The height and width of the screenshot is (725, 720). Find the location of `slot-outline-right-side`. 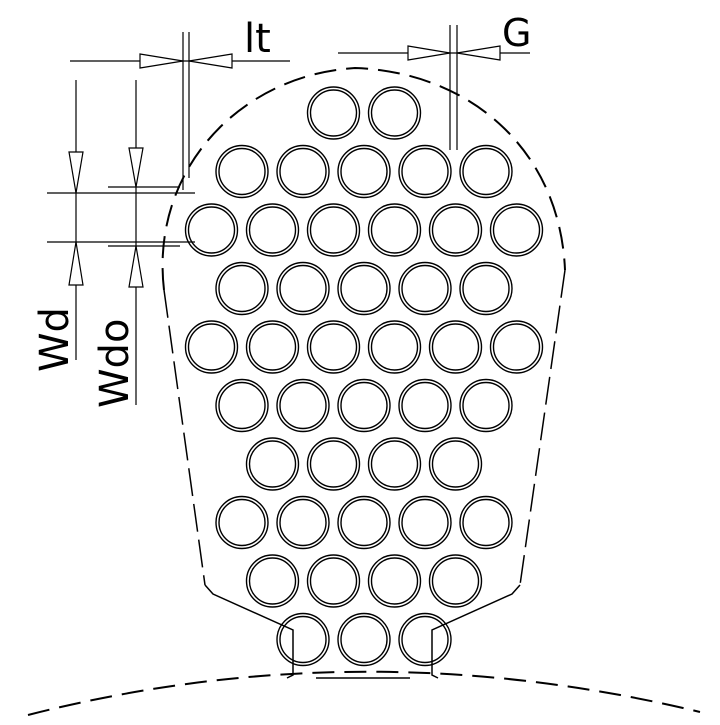

slot-outline-right-side is located at coordinates (542, 427).